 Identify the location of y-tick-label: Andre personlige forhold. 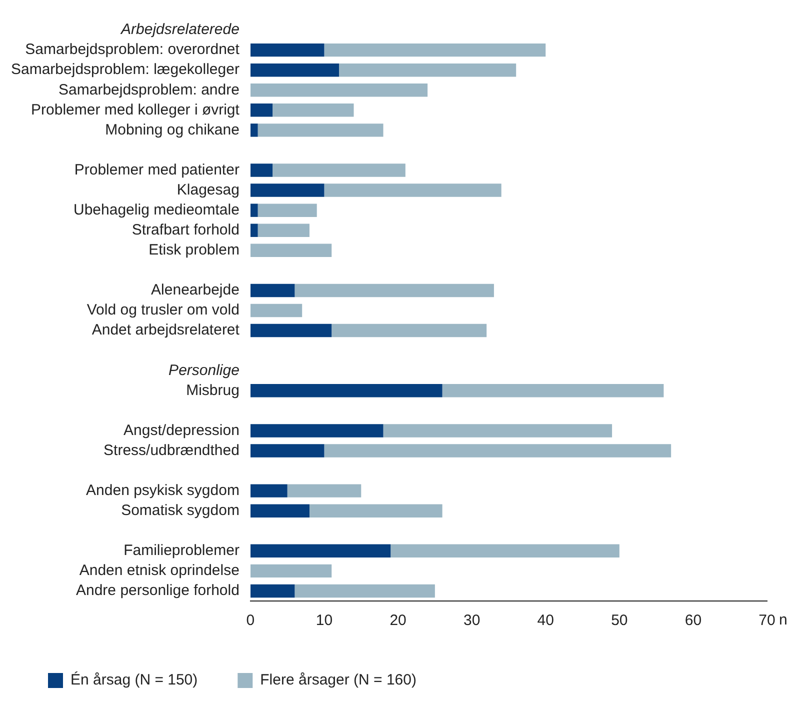
(158, 591).